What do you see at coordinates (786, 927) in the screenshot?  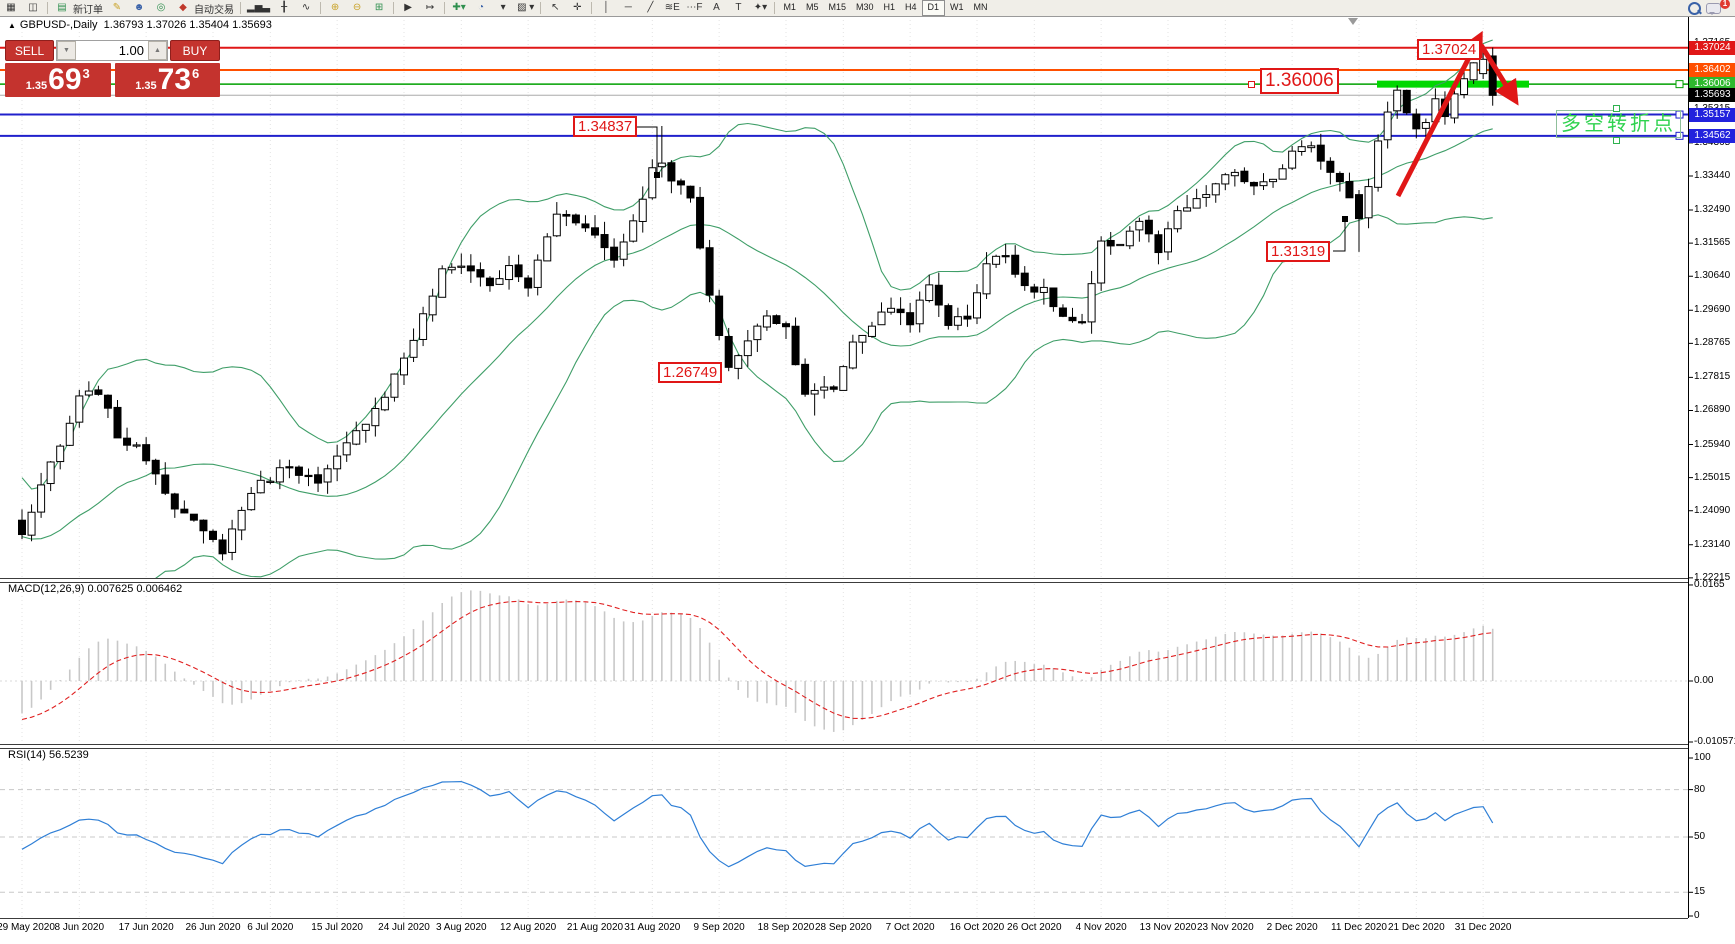 I see `date-label: 18 Sep 2020` at bounding box center [786, 927].